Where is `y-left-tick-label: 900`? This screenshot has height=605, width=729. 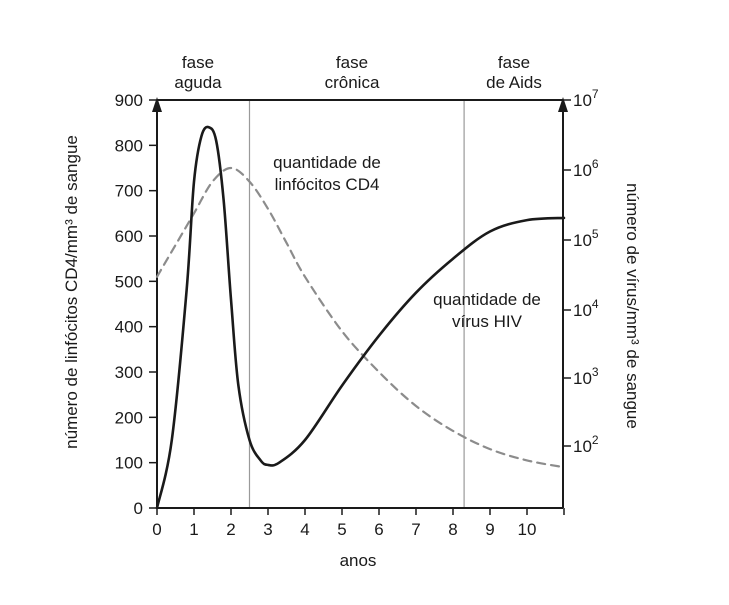
y-left-tick-label: 900 is located at coordinates (129, 100).